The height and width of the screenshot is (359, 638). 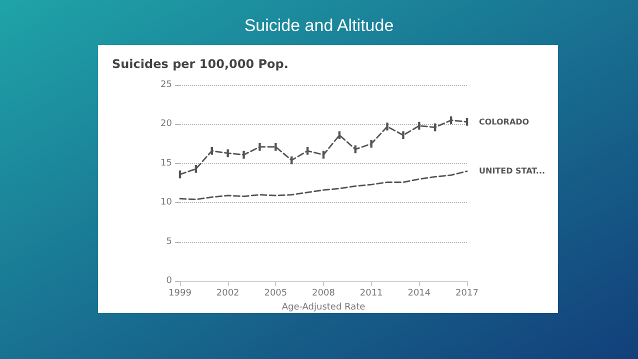 What do you see at coordinates (324, 293) in the screenshot?
I see `x-tick-label: 2008` at bounding box center [324, 293].